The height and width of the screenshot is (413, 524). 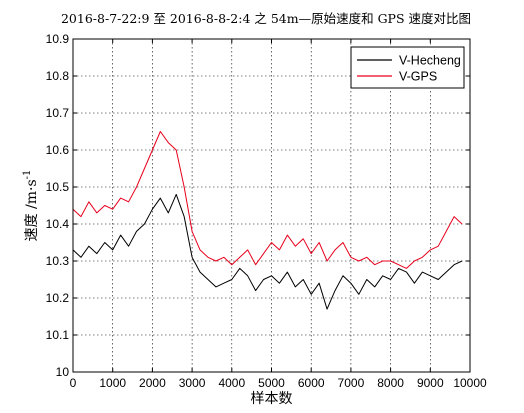 What do you see at coordinates (63, 372) in the screenshot?
I see `y-tick-label: 10` at bounding box center [63, 372].